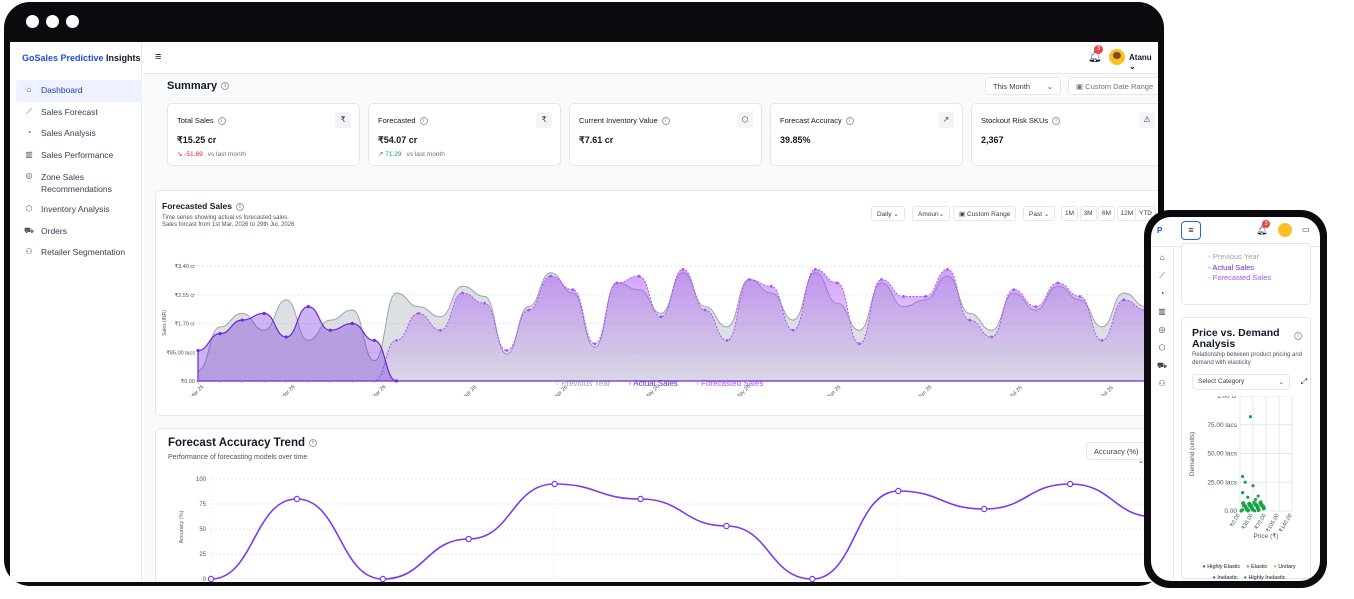 The height and width of the screenshot is (599, 1354). Describe the element at coordinates (1234, 256) in the screenshot. I see `legend-previous-year: ◦ Previous Year` at that location.